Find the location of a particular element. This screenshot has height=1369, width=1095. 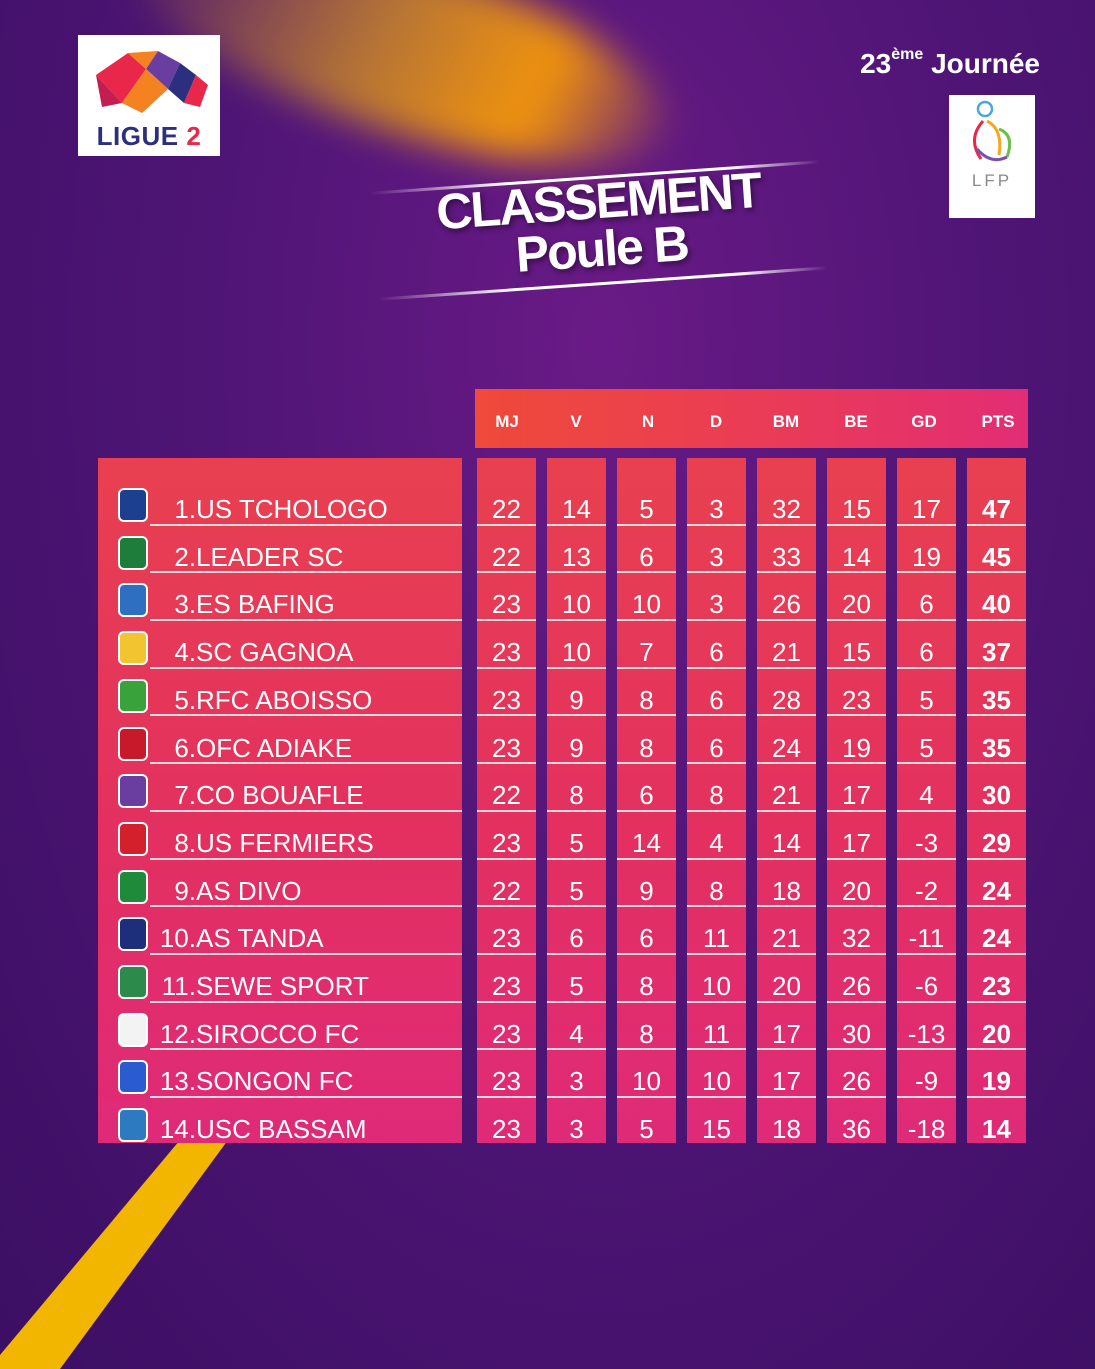

table-cell-row: 24 is located at coordinates (996, 884).